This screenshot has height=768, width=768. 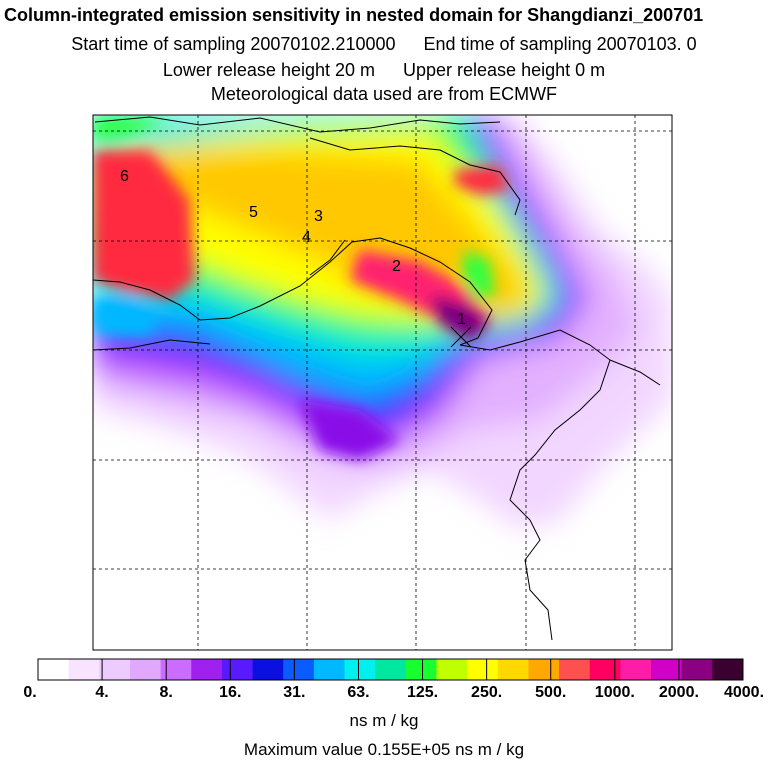 What do you see at coordinates (102, 692) in the screenshot?
I see `colorbar-tick-label: 4.` at bounding box center [102, 692].